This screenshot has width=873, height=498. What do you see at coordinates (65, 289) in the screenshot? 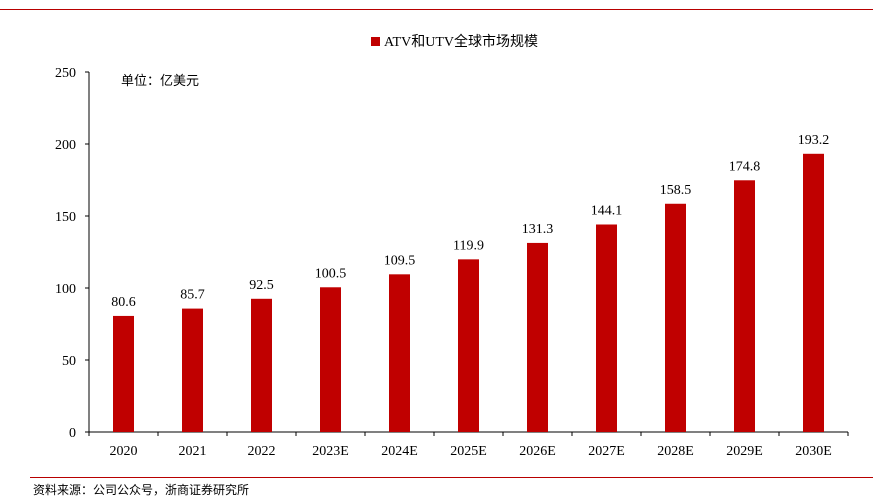
I see `y-tick-label: 100` at bounding box center [65, 289].